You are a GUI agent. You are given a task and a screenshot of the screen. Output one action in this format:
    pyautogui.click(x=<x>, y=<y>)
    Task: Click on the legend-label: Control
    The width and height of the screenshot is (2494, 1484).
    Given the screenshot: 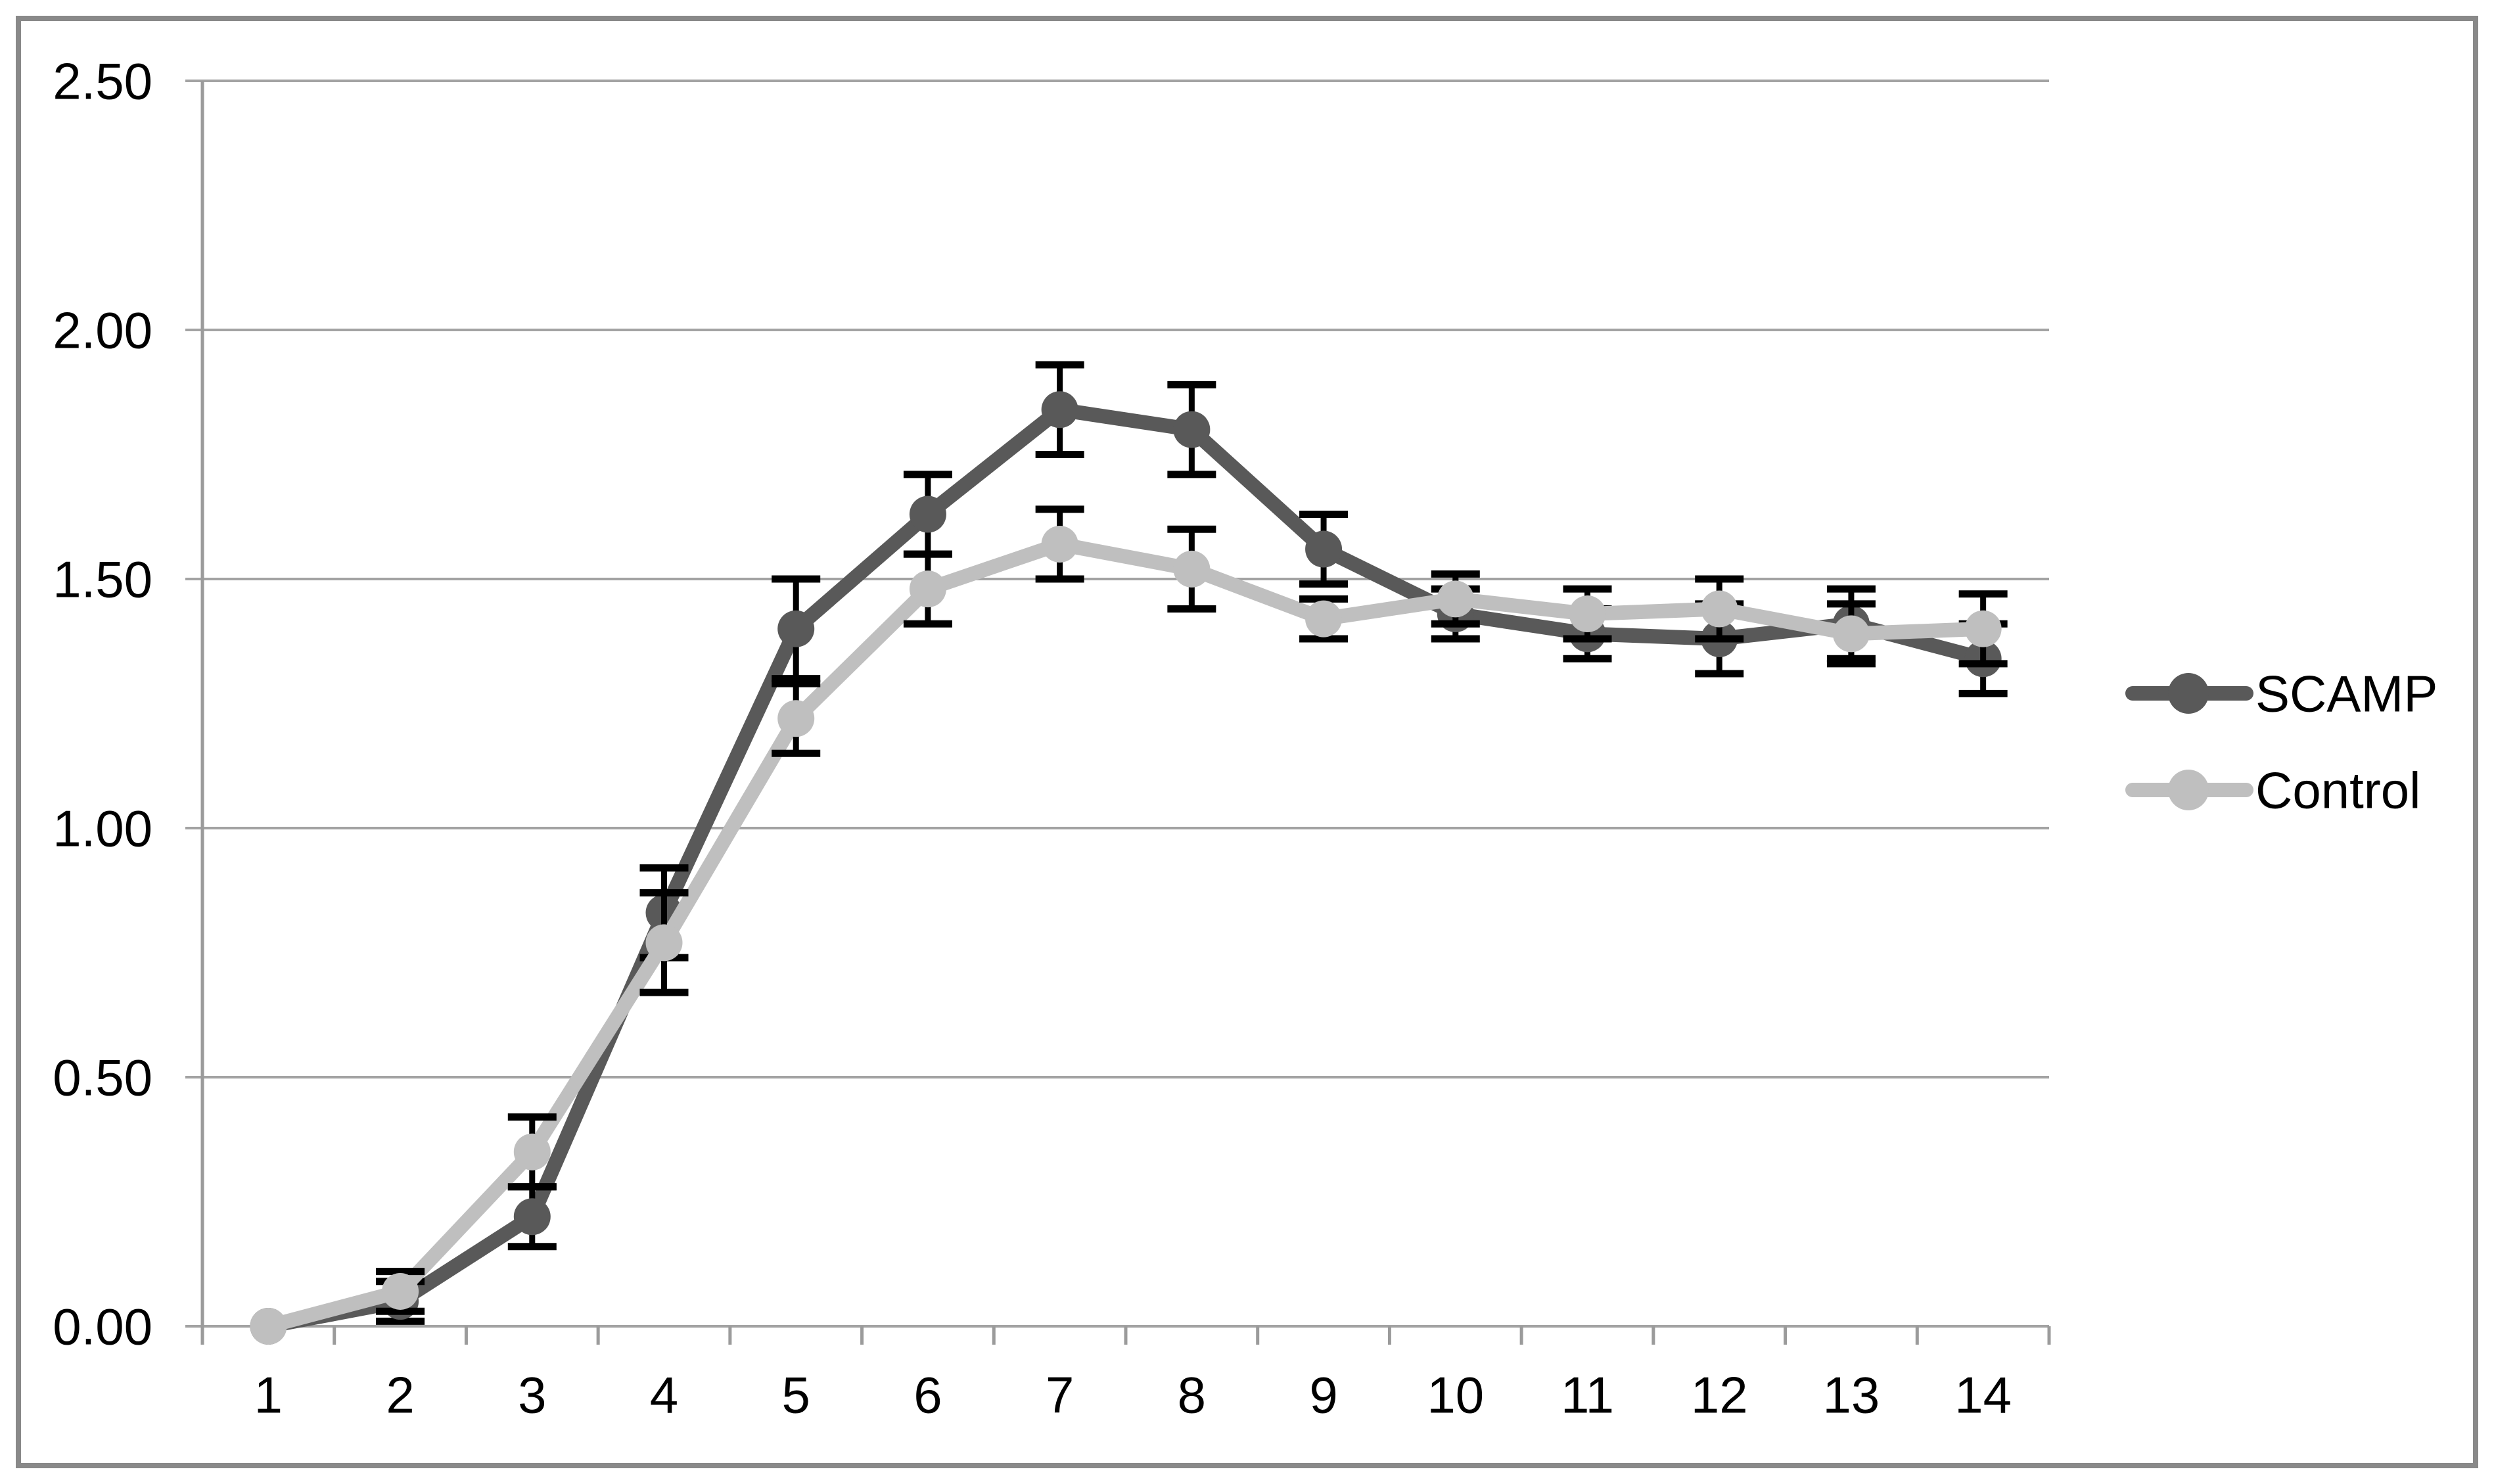 What is the action you would take?
    pyautogui.click(x=2337, y=790)
    